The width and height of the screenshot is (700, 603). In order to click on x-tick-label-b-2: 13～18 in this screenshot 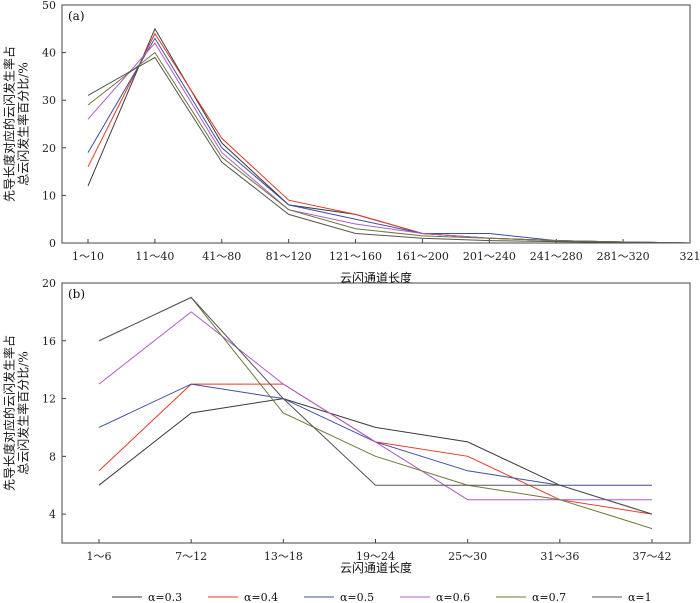, I will do `click(283, 556)`.